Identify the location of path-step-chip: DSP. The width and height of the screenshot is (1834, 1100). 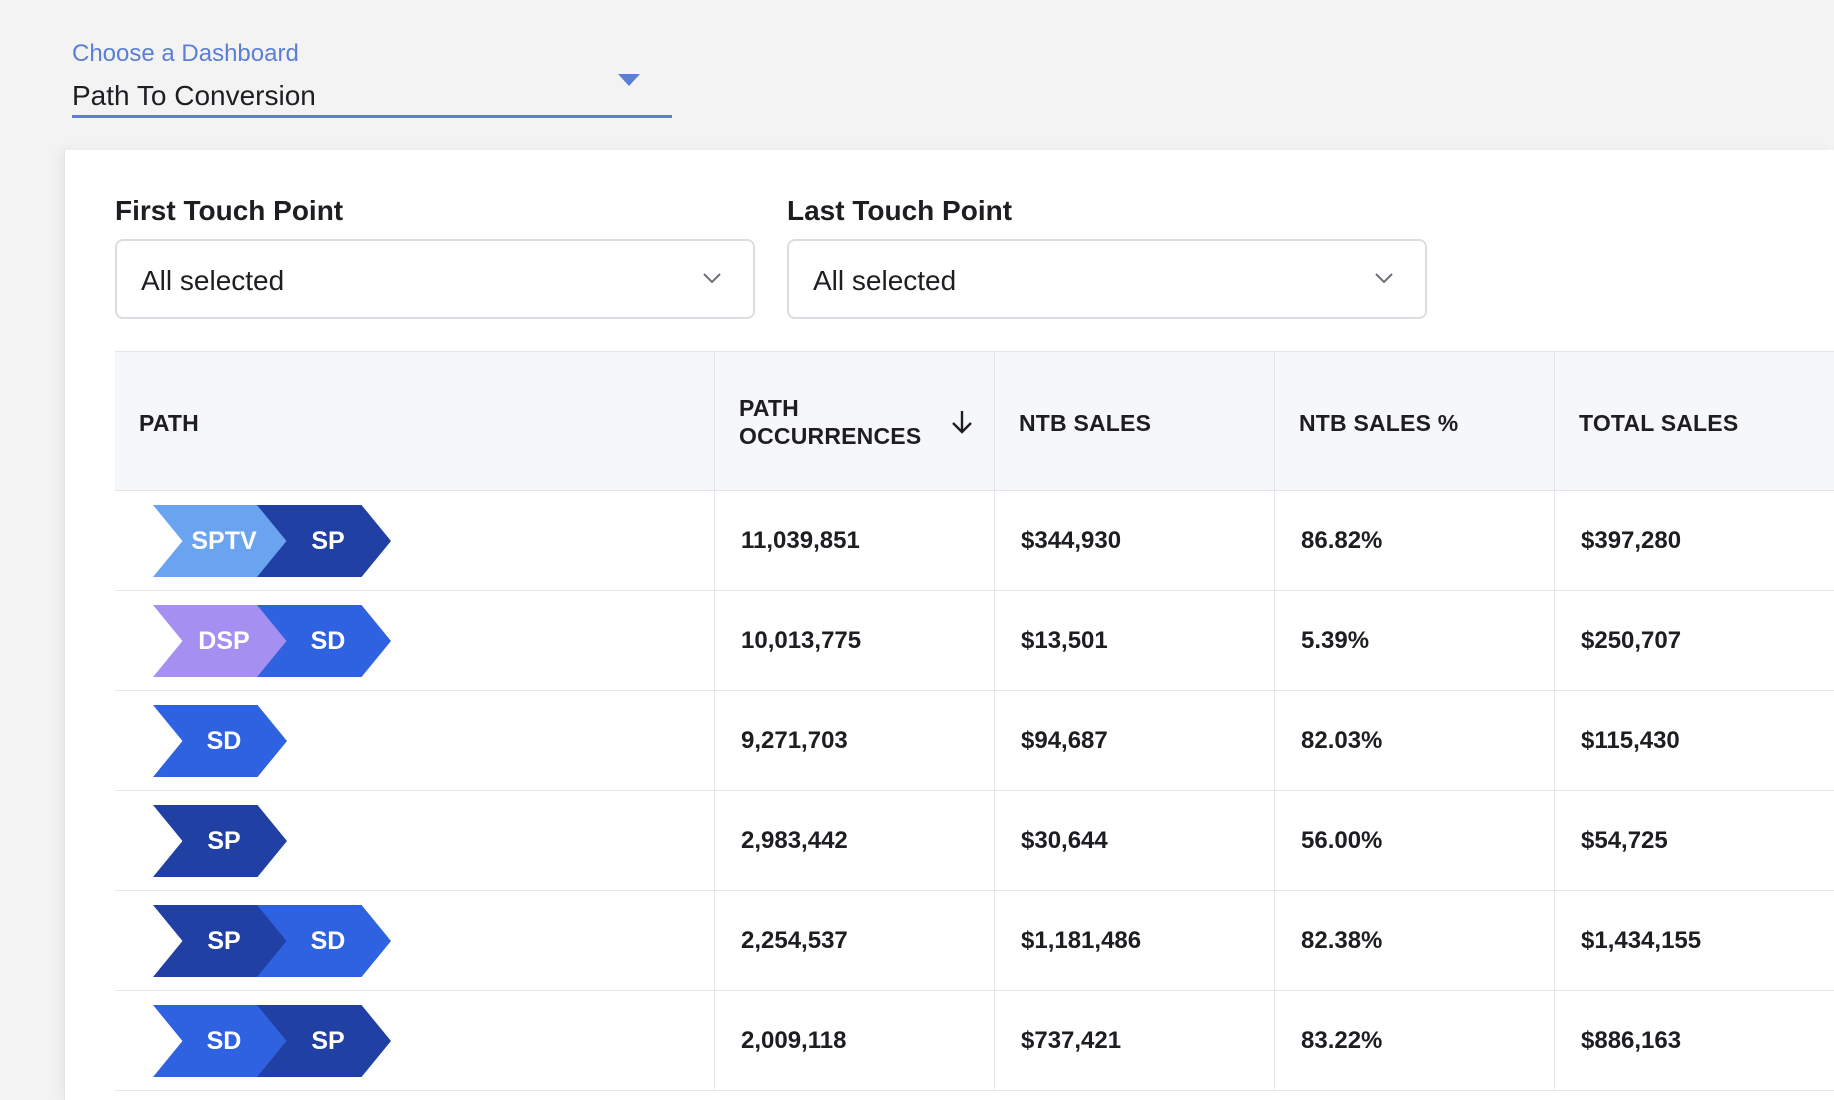
(220, 641).